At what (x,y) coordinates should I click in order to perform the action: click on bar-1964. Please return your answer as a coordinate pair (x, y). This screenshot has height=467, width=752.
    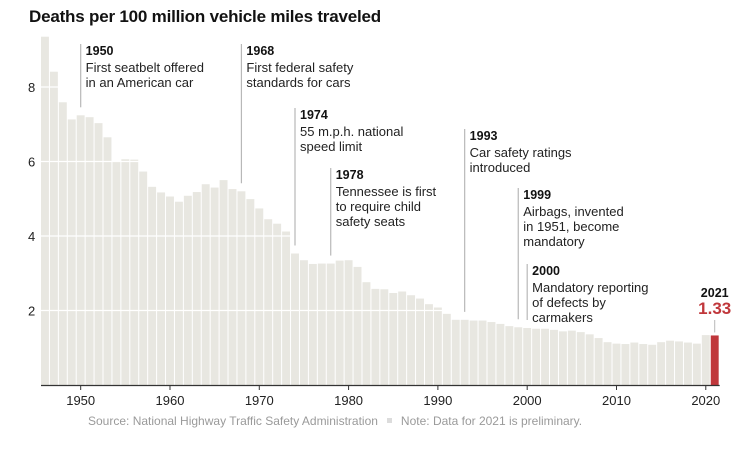
    Looking at the image, I should click on (205, 284).